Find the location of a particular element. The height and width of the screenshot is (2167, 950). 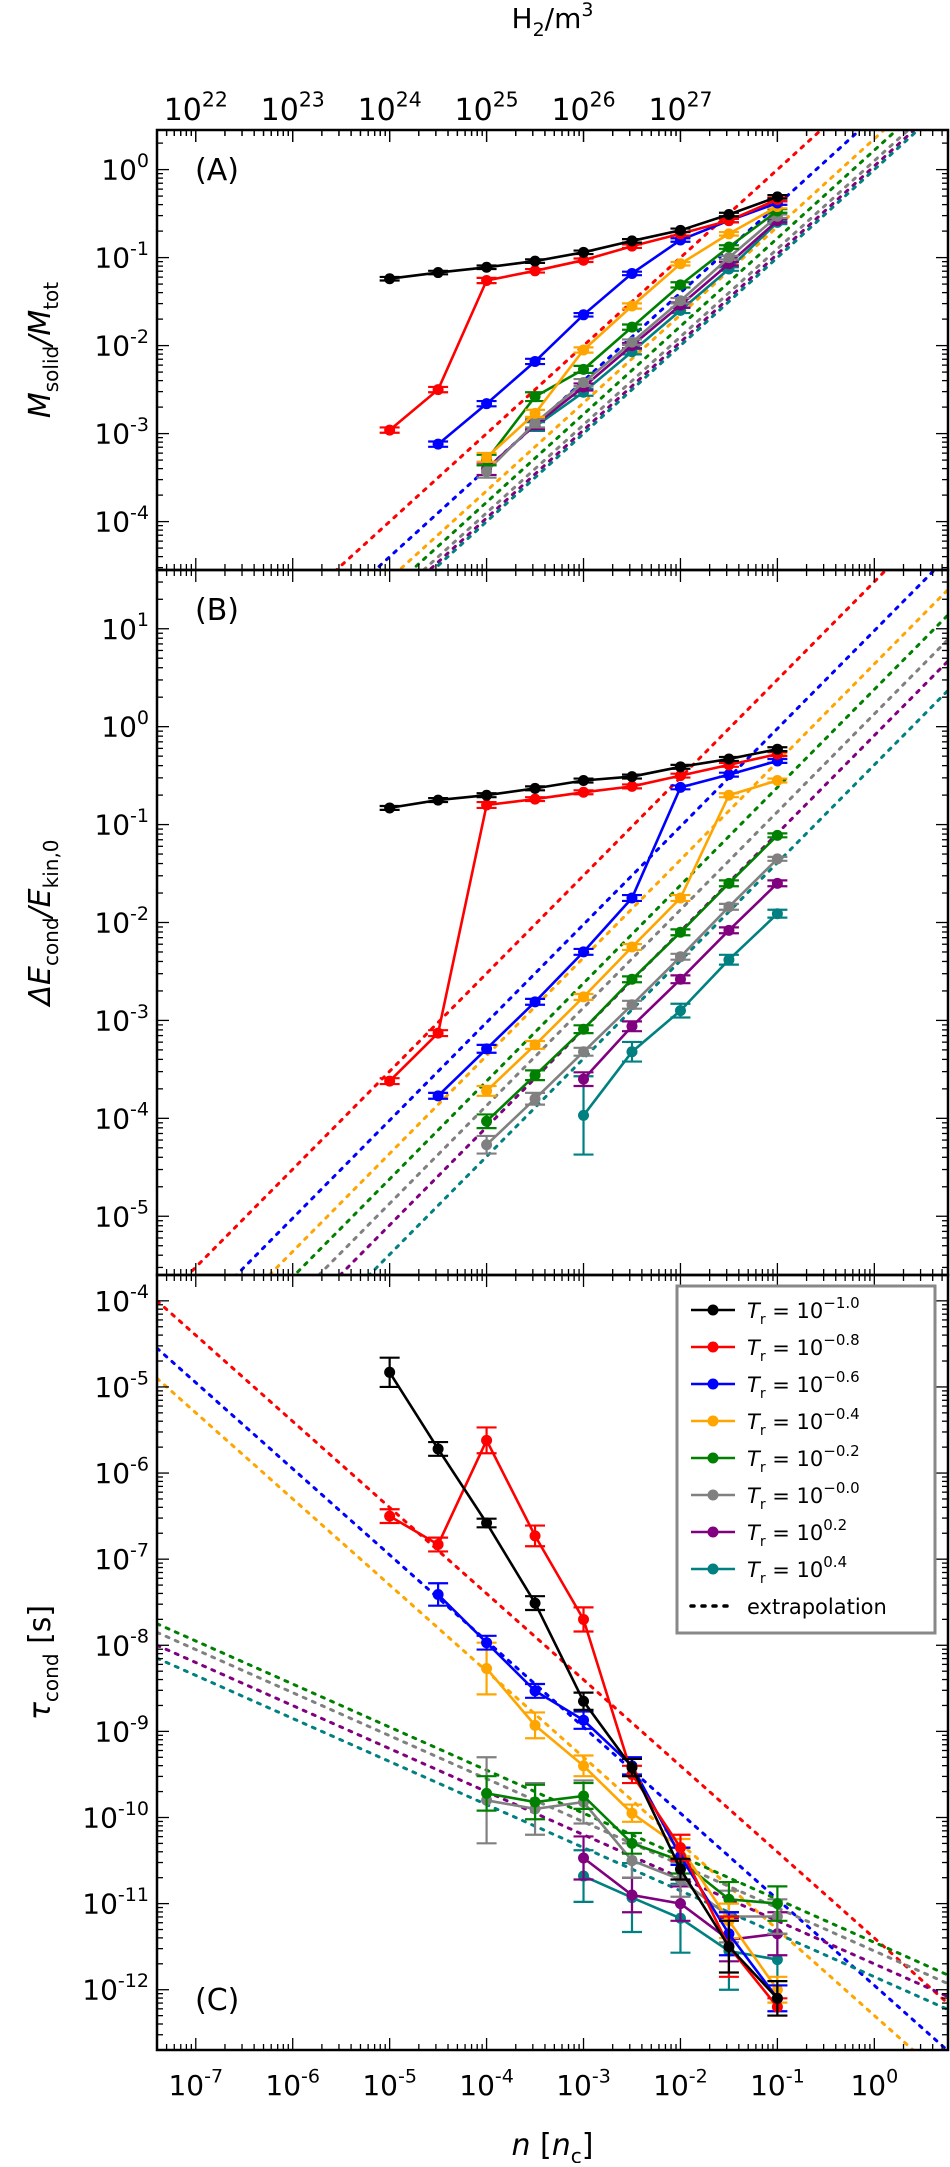

y-tick-label: 10⁰ is located at coordinates (125, 168).